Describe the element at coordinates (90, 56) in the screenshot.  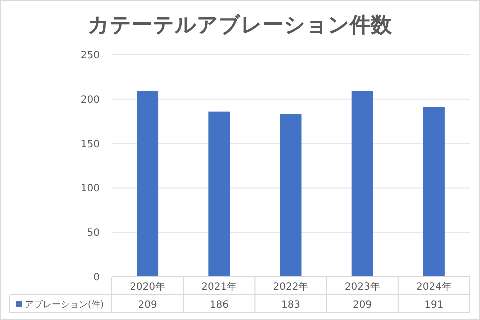
I see `y-tick-label: 250` at that location.